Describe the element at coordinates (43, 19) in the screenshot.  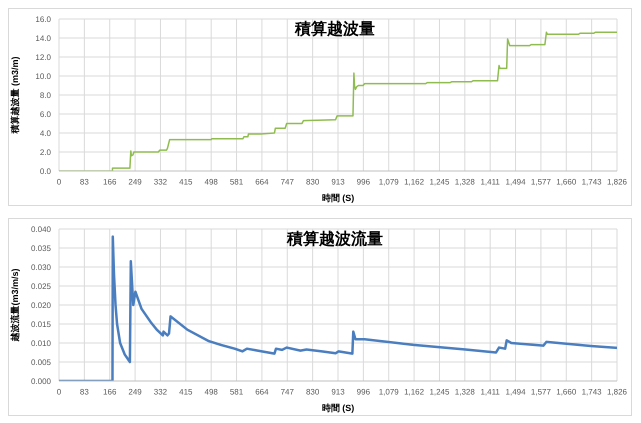
I see `y-tick-label: 16.0` at that location.